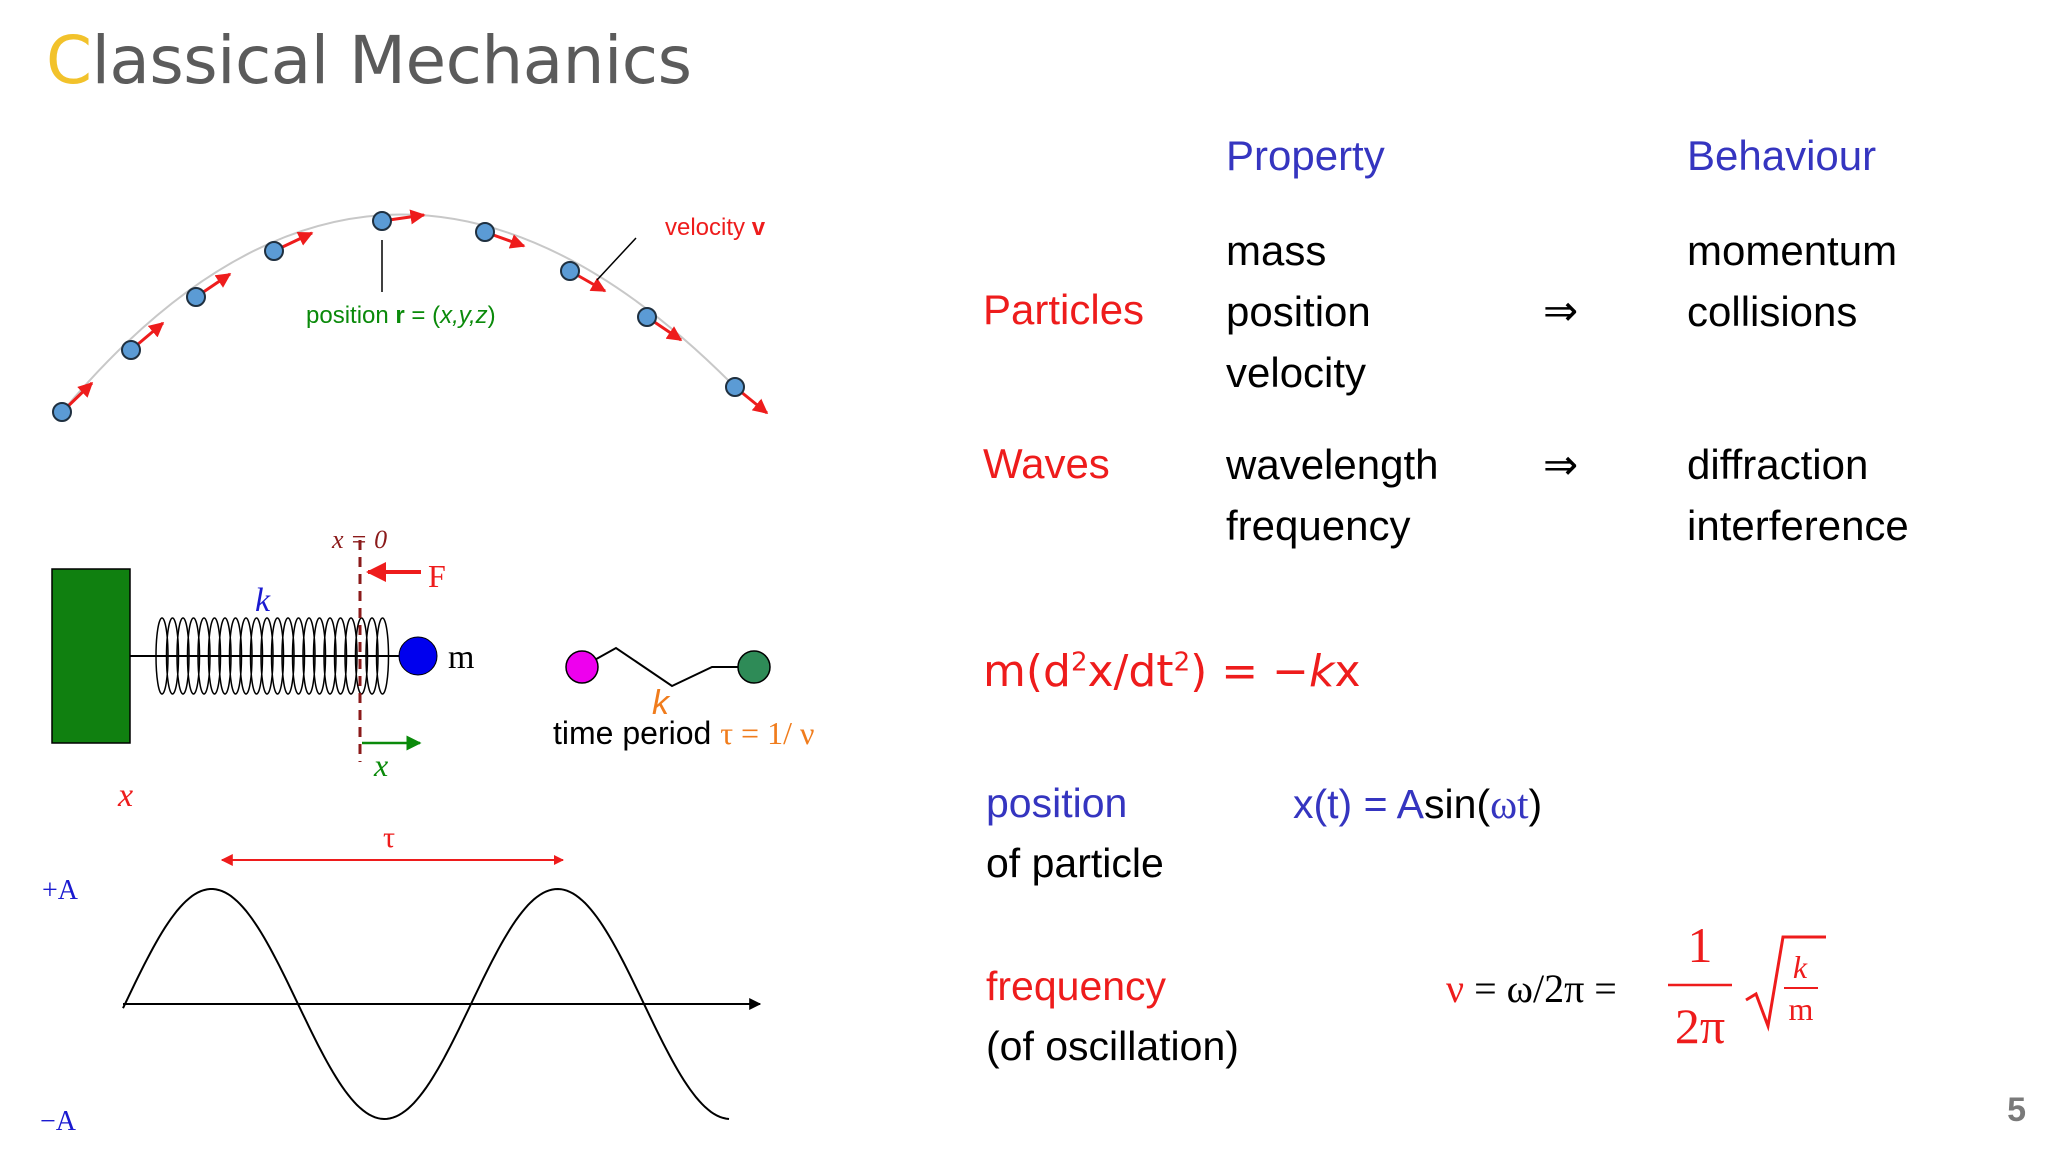 This screenshot has height=1152, width=2048. What do you see at coordinates (715, 227) in the screenshot?
I see `velocity-label: velocity v` at bounding box center [715, 227].